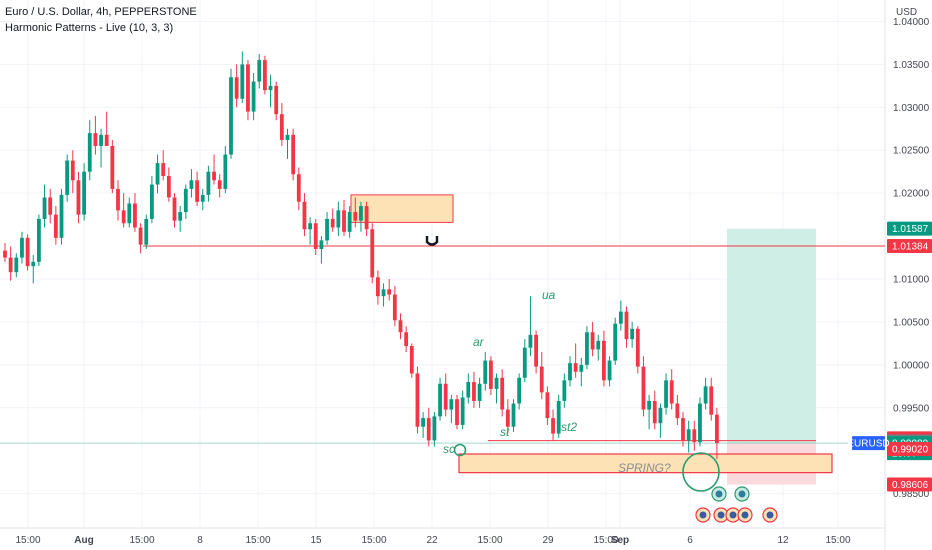  I want to click on x-tick-label: 6, so click(690, 540).